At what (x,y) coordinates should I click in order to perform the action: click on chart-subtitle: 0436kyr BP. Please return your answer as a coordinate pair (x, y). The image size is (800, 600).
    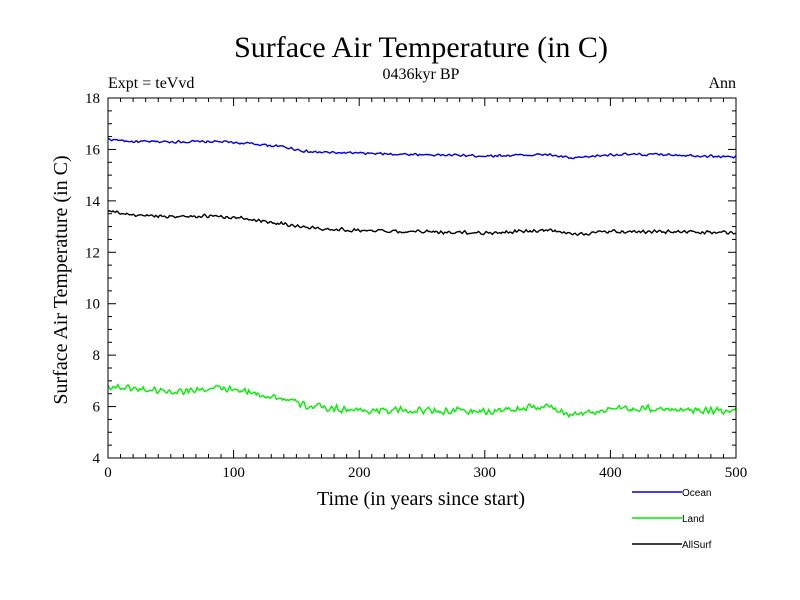
    Looking at the image, I should click on (421, 74).